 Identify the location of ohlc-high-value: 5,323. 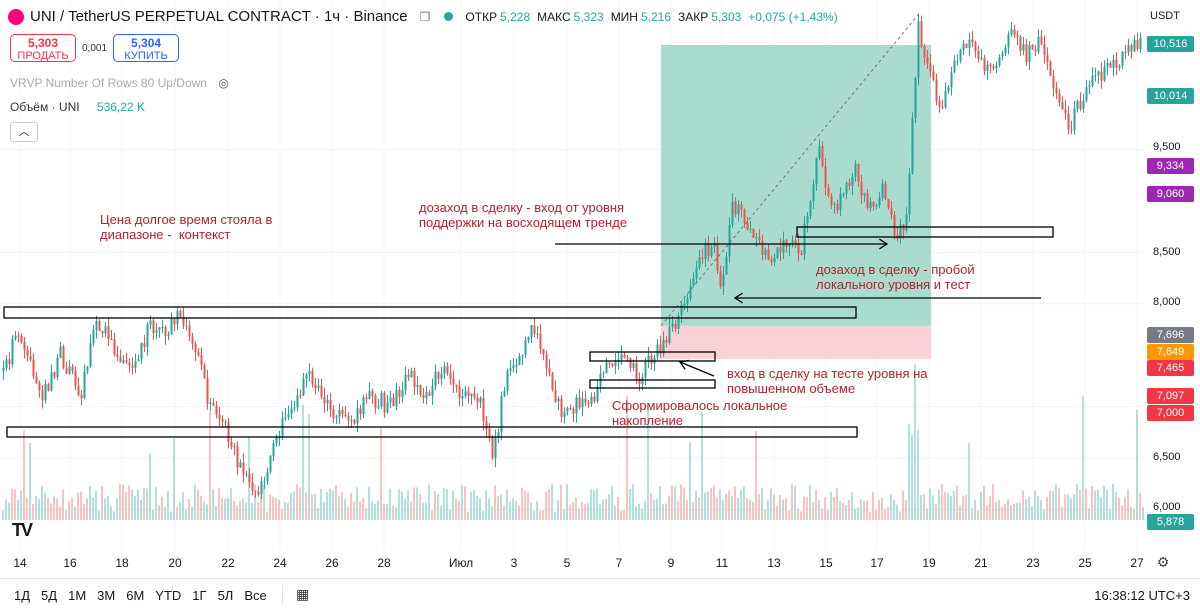
(588, 16).